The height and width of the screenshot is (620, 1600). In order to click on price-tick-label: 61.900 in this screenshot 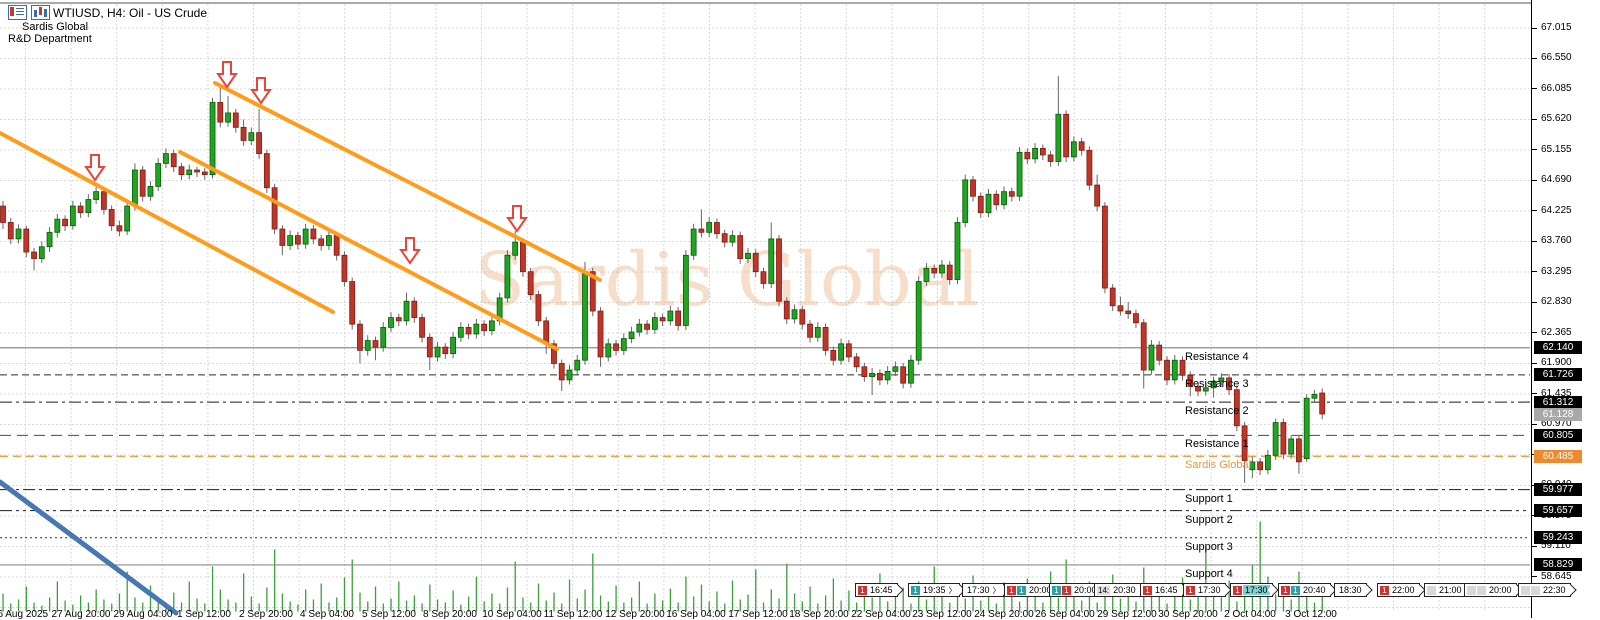, I will do `click(1556, 363)`.